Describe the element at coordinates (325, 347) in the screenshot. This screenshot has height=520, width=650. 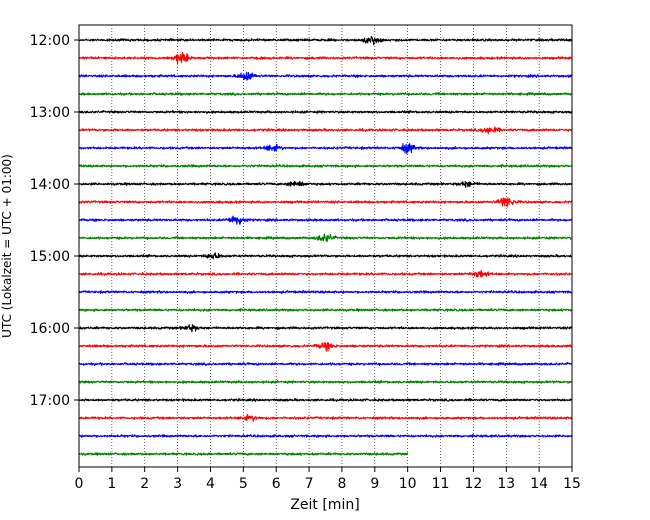
I see `trace-16:15` at that location.